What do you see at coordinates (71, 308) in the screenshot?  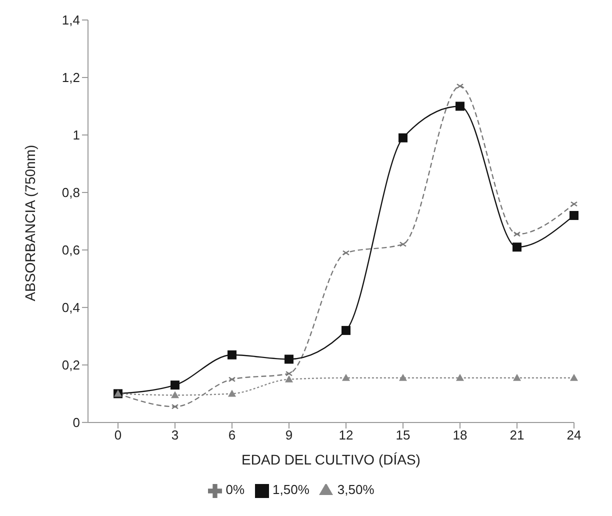 I see `y-tick-label: 0,4` at bounding box center [71, 308].